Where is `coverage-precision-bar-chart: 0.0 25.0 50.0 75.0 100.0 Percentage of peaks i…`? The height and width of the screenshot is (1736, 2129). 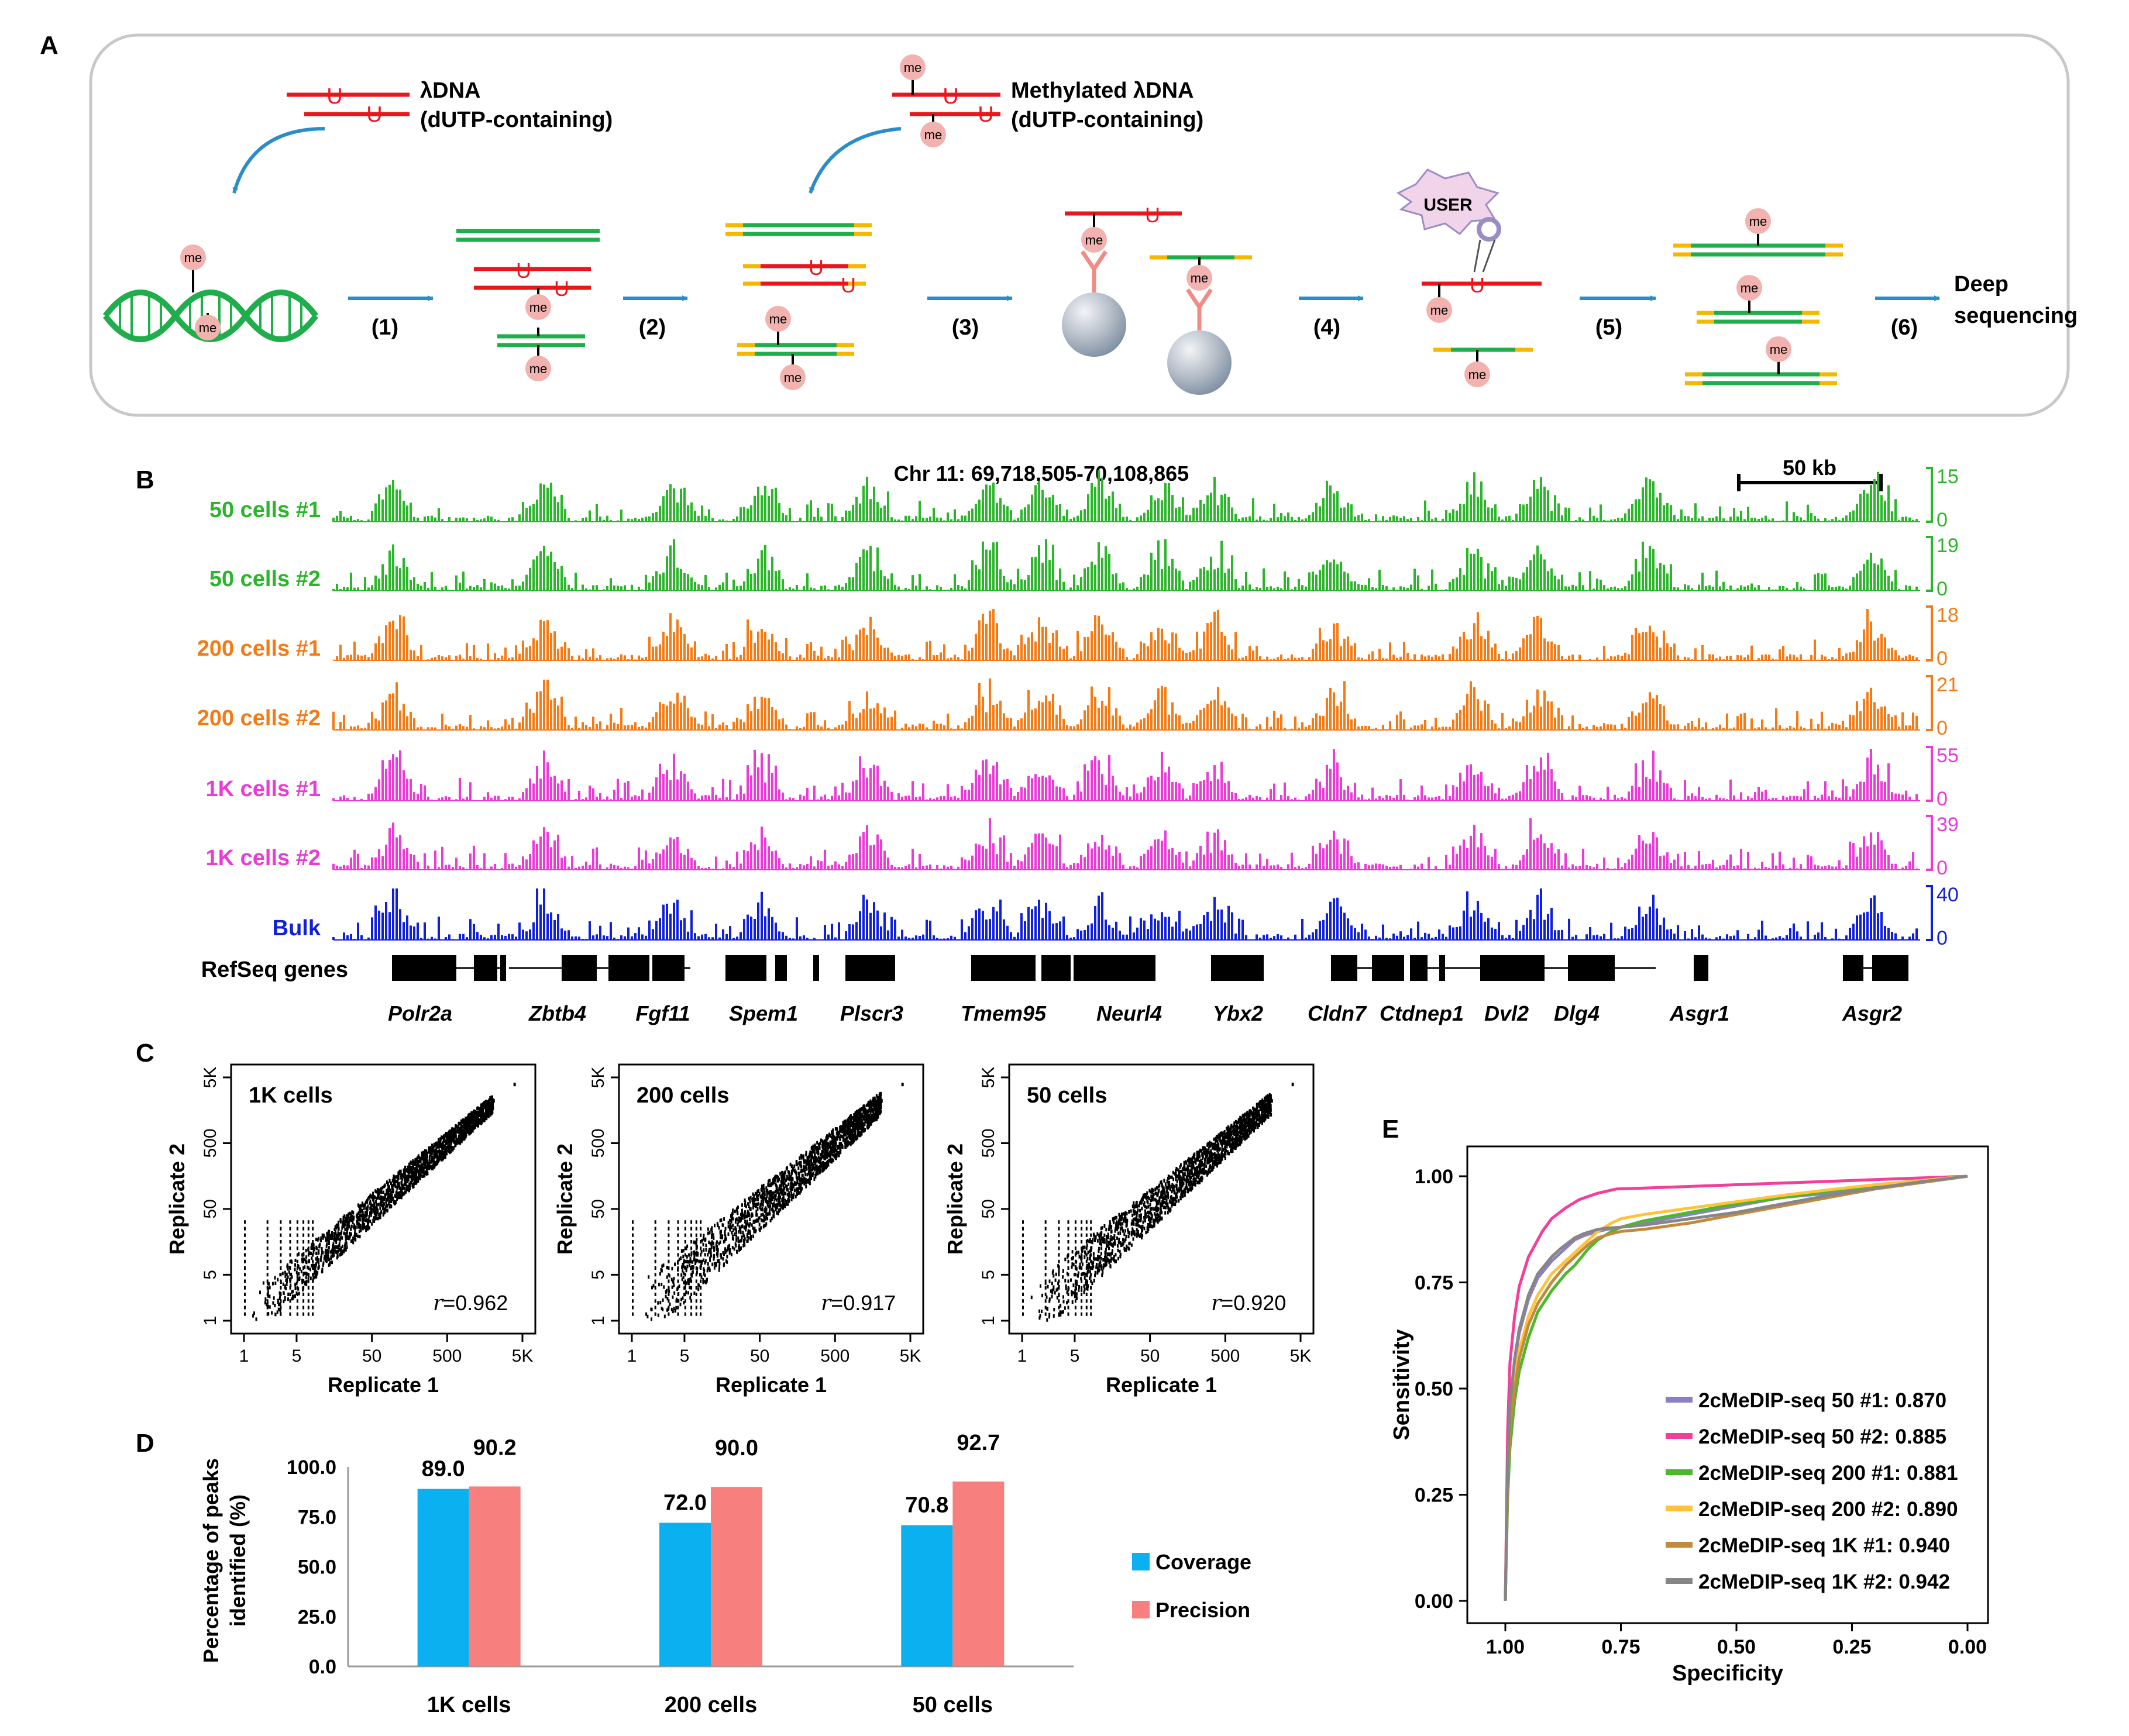
coverage-precision-bar-chart: 0.0 25.0 50.0 75.0 100.0 Percentage of peaks i… is located at coordinates (725, 1574).